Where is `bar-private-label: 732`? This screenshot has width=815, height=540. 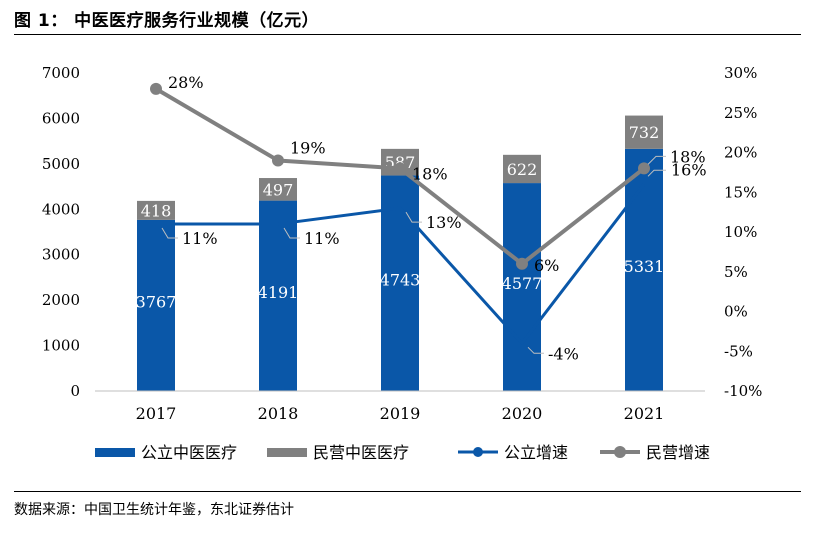
bar-private-label: 732 is located at coordinates (644, 132).